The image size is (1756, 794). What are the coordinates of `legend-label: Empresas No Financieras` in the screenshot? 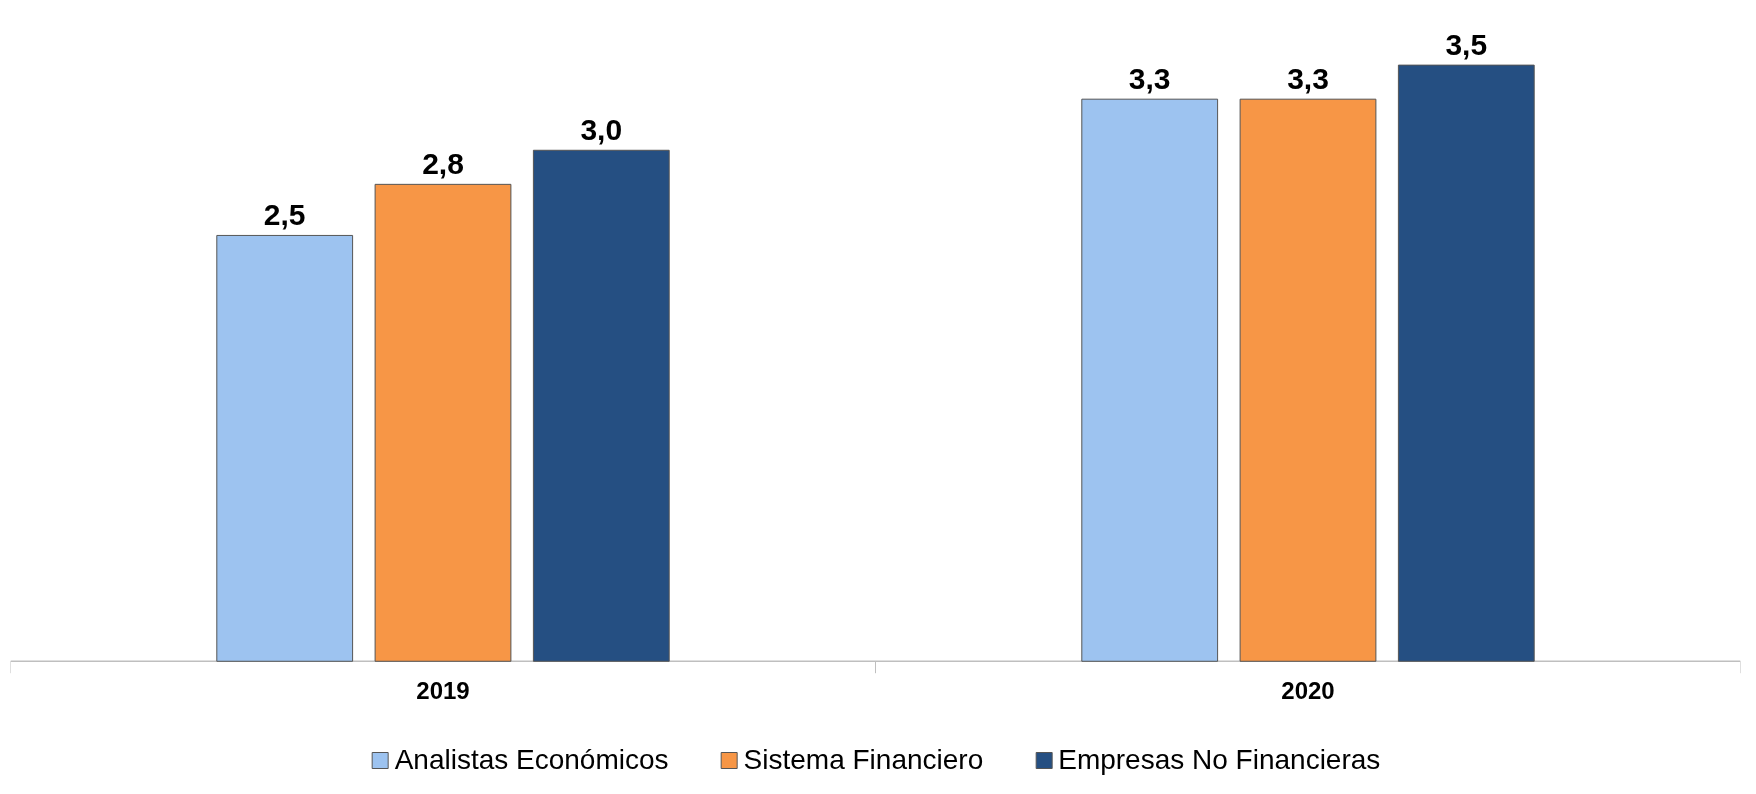 It's located at (1219, 760).